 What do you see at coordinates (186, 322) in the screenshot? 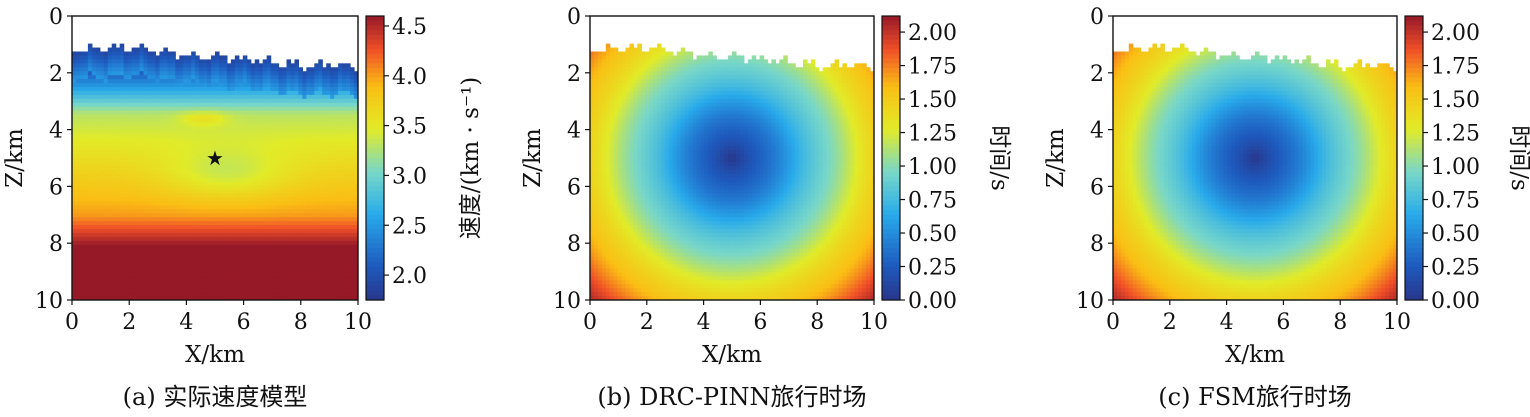
I see `x-tick-label: 4` at bounding box center [186, 322].